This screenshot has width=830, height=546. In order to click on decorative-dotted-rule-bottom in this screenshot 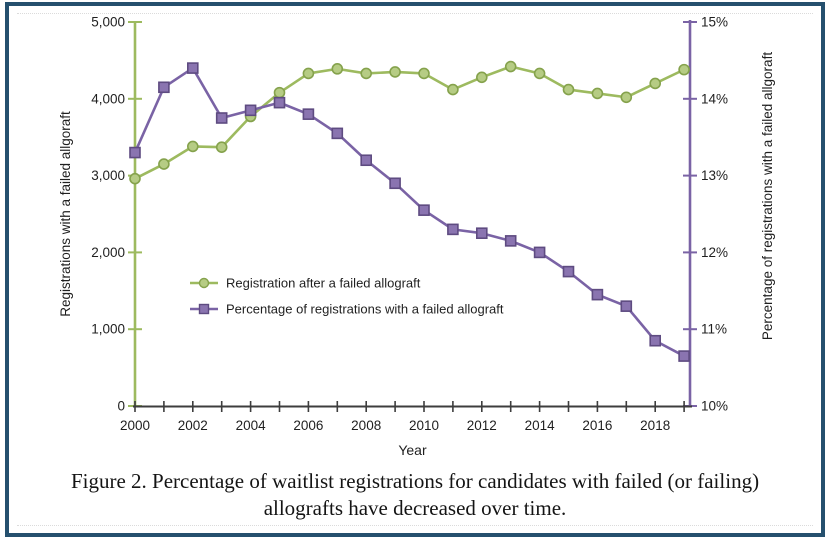, I will do `click(415, 525)`.